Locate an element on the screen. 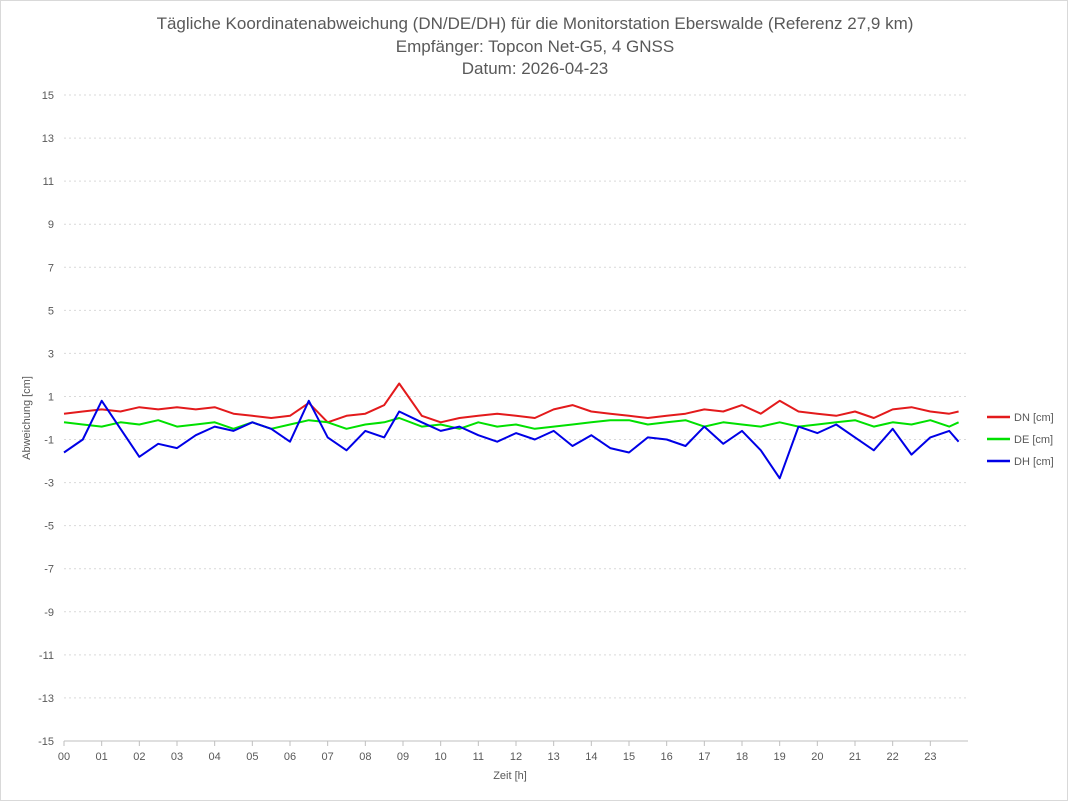 The width and height of the screenshot is (1068, 801). y-tick-label: -9 is located at coordinates (49, 613).